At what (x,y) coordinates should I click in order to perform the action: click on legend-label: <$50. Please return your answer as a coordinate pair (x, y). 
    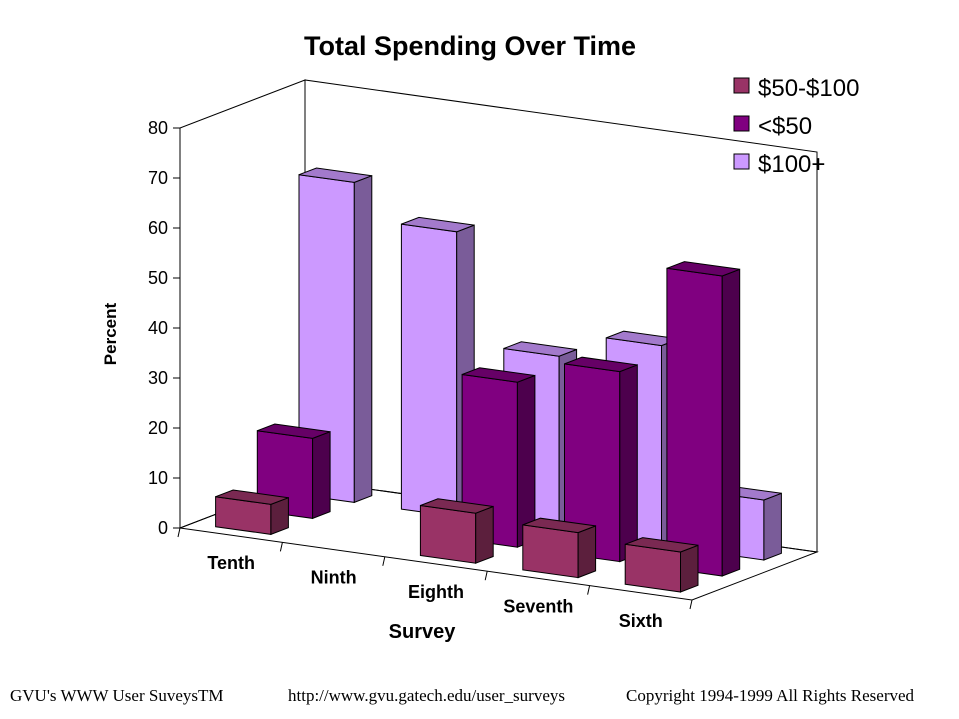
    Looking at the image, I should click on (785, 126).